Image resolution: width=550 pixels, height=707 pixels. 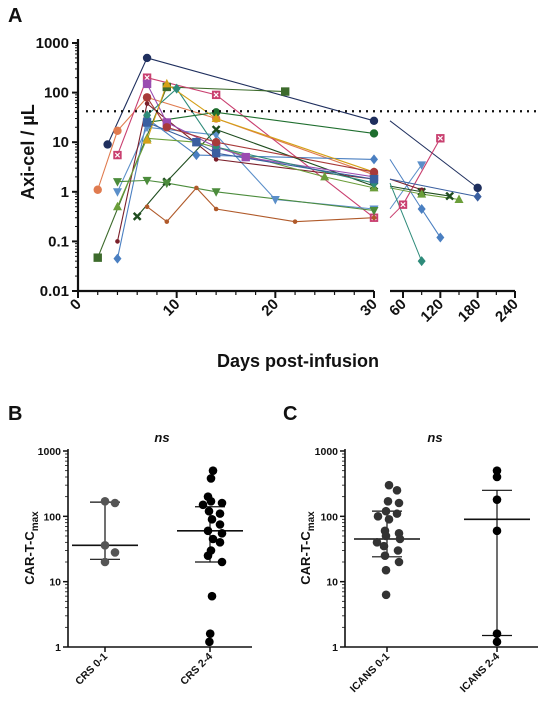 What do you see at coordinates (76, 305) in the screenshot?
I see `panel-a-x-tick-label: 0` at bounding box center [76, 305].